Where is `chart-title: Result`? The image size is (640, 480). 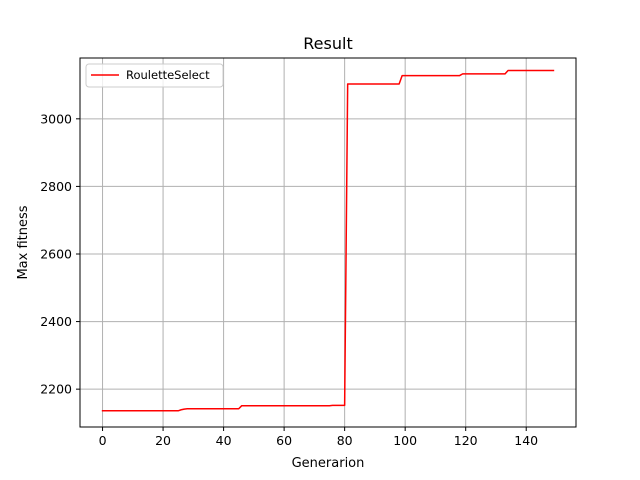 chart-title: Result is located at coordinates (327, 43).